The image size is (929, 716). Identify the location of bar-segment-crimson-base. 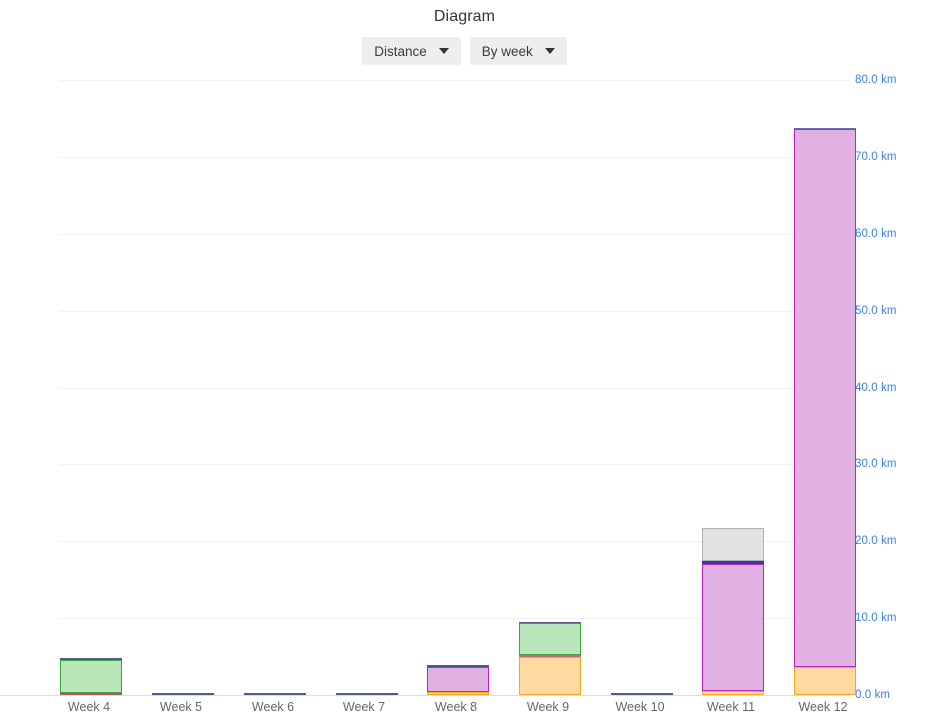
(91, 694).